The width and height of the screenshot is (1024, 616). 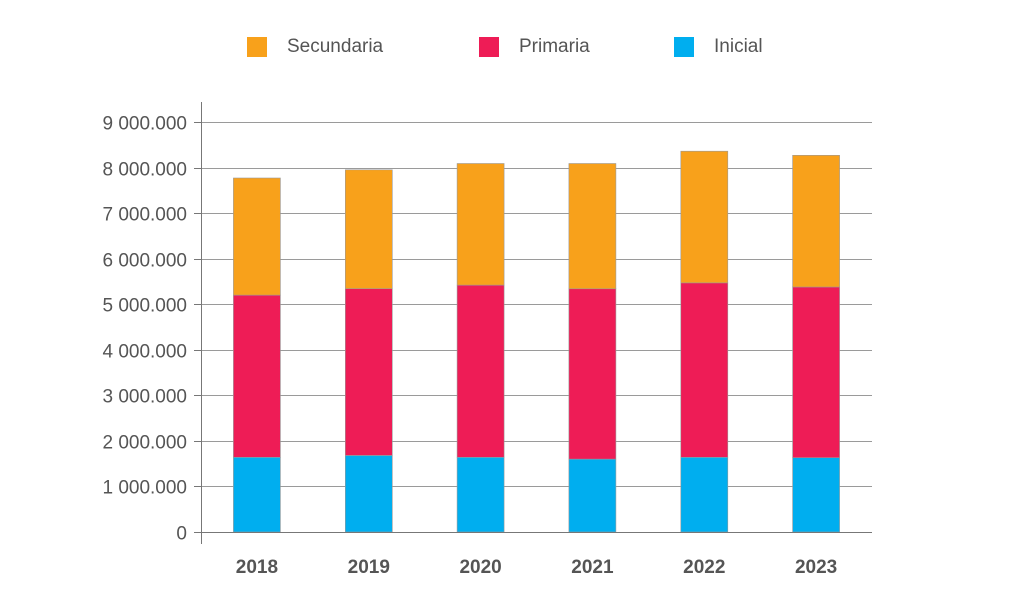 I want to click on x-tick-label: 2018, so click(x=257, y=567).